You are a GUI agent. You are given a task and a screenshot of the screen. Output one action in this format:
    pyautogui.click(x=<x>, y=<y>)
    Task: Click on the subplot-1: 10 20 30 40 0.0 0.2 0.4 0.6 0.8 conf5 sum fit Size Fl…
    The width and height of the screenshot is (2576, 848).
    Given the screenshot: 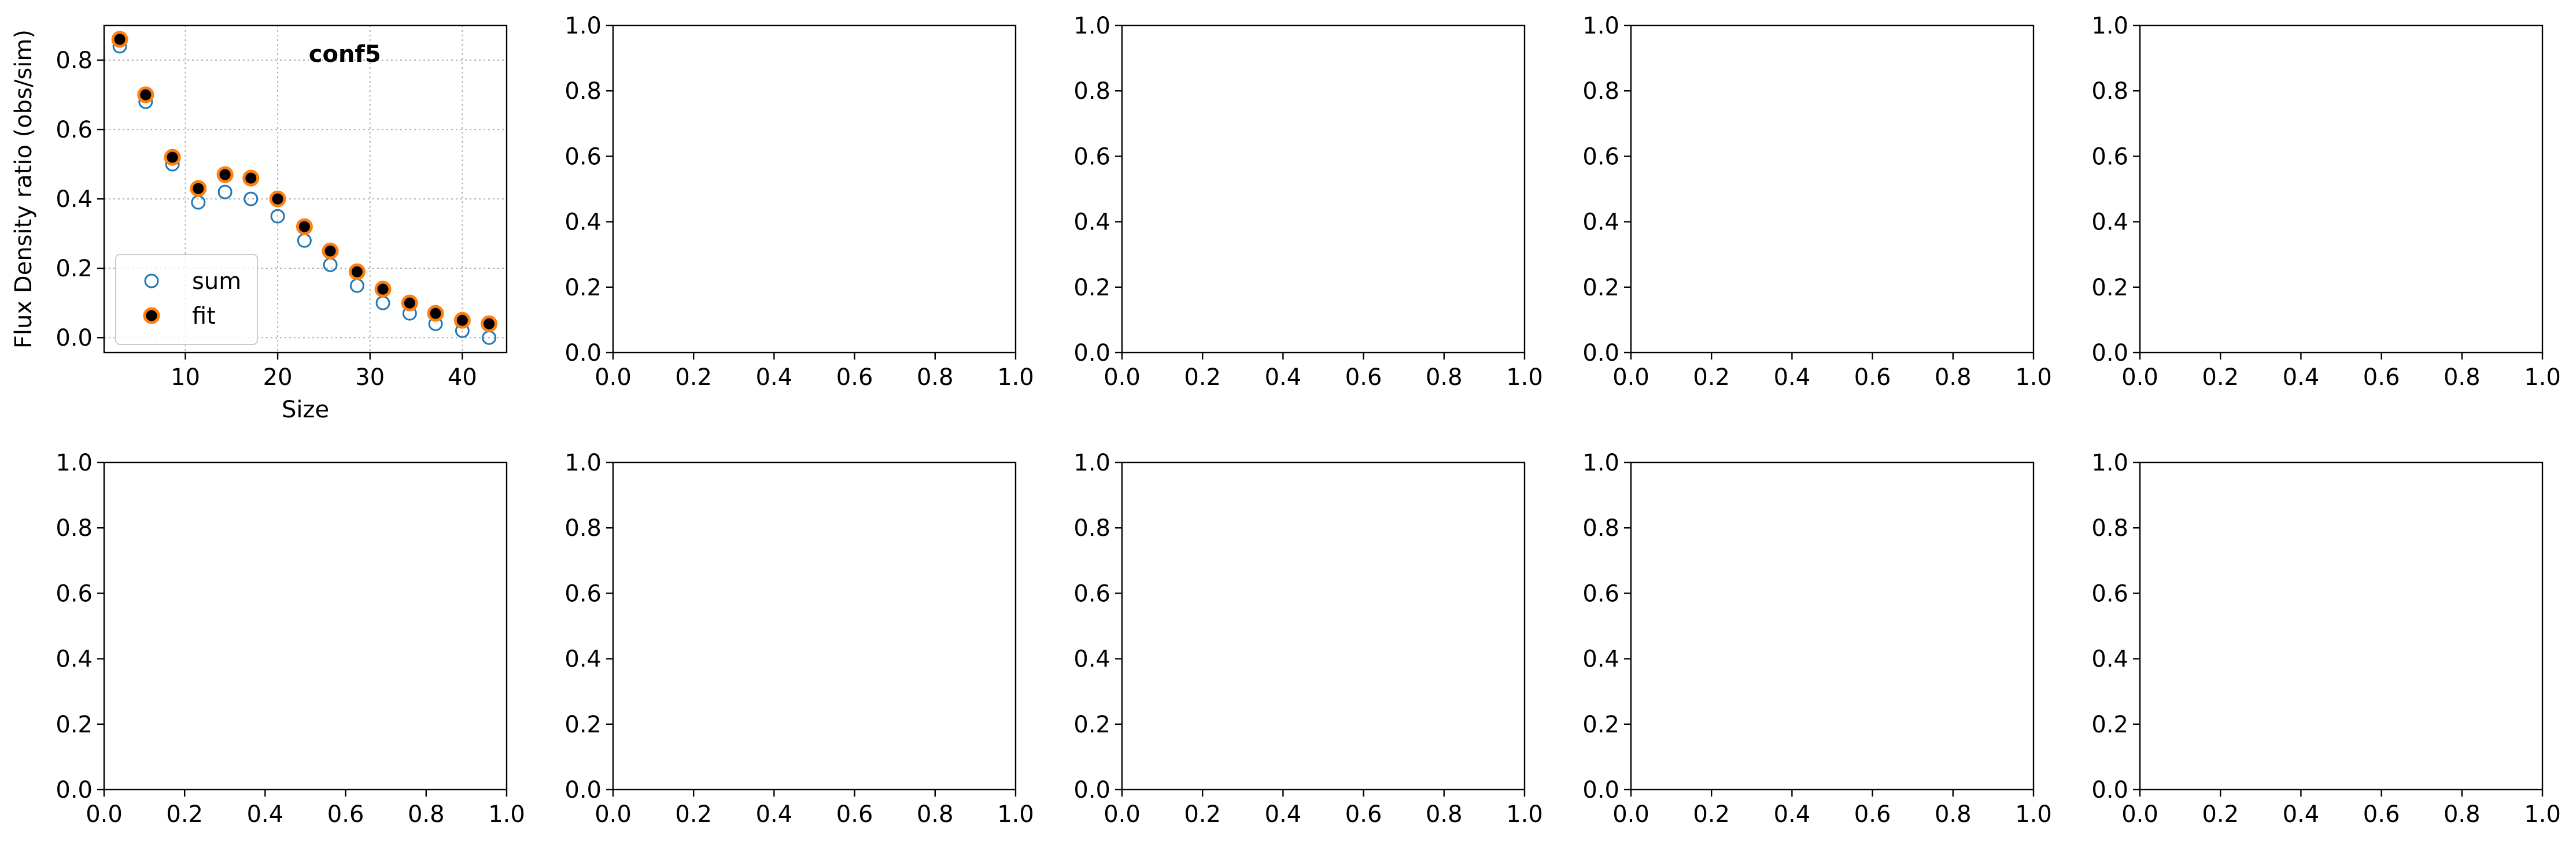 What is the action you would take?
    pyautogui.click(x=259, y=224)
    